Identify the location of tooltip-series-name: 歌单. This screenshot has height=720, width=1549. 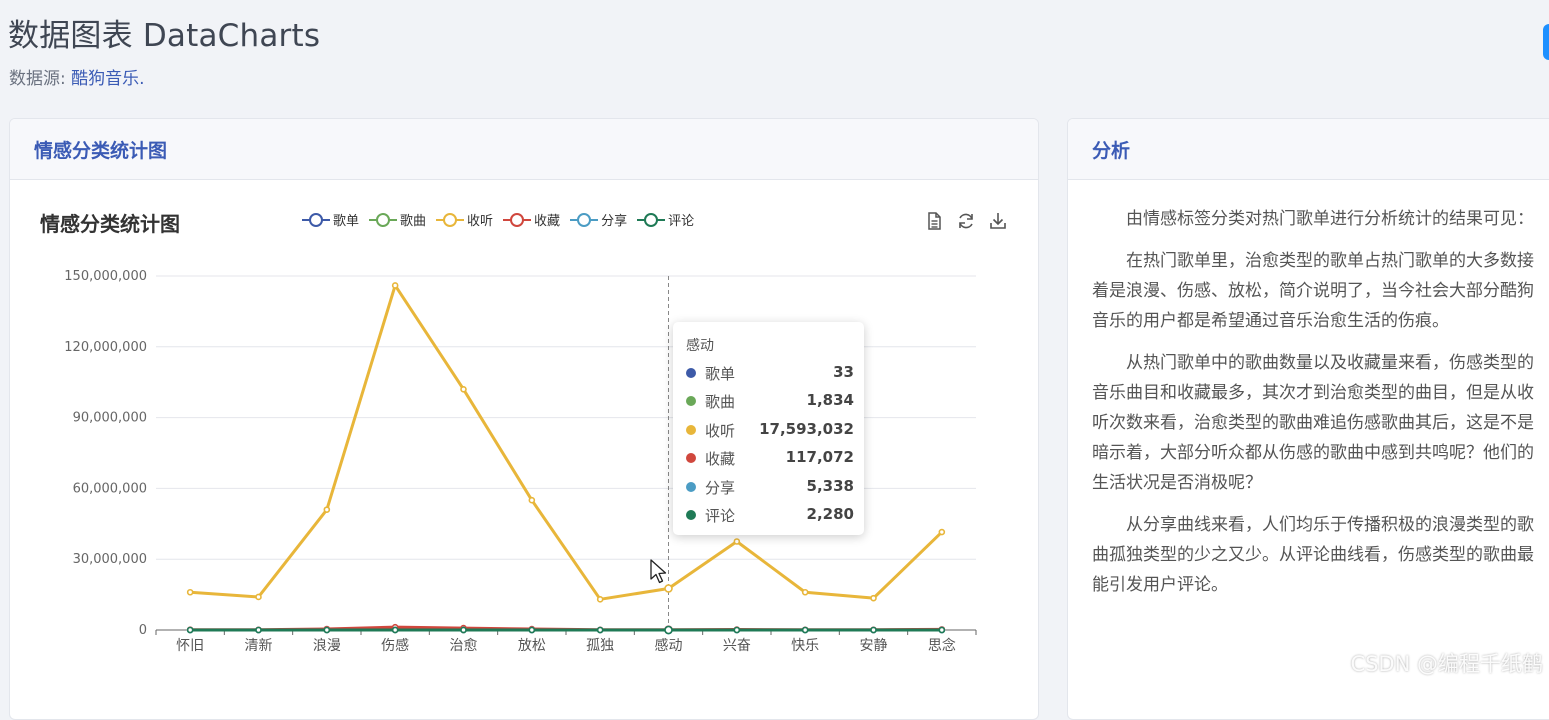
(720, 373).